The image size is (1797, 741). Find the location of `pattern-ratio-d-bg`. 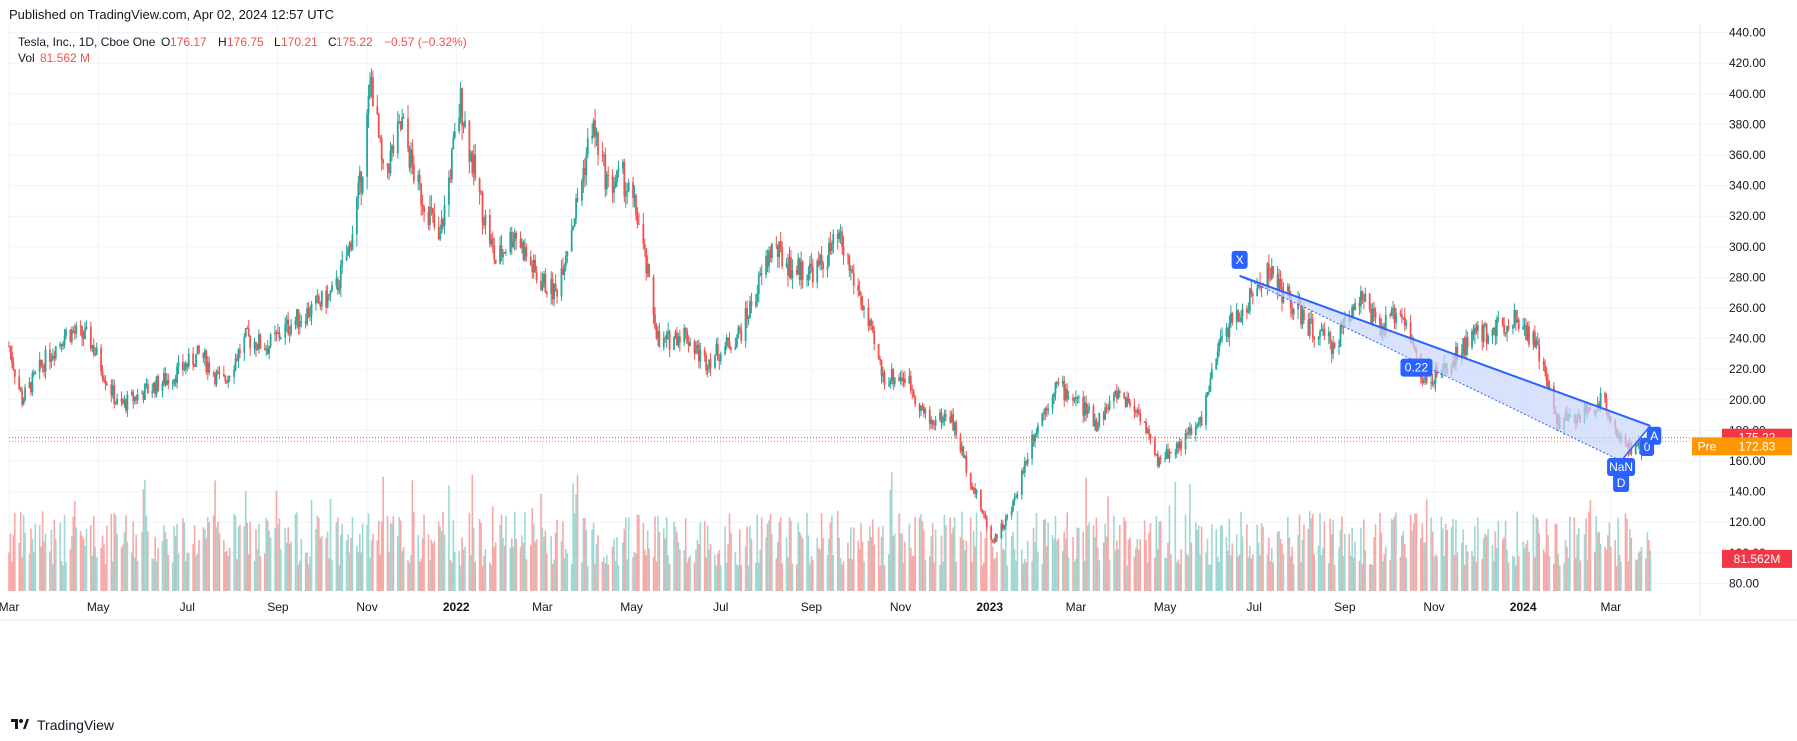

pattern-ratio-d-bg is located at coordinates (1621, 466).